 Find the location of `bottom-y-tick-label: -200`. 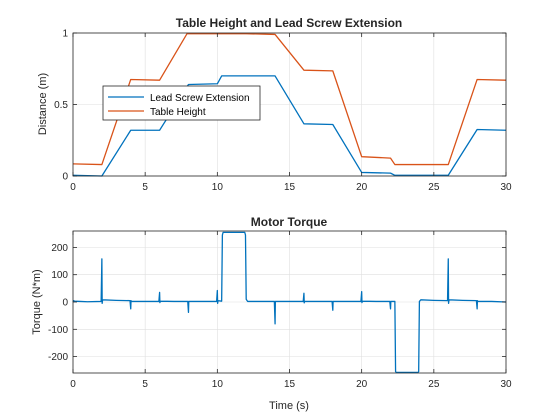

bottom-y-tick-label: -200 is located at coordinates (58, 357).